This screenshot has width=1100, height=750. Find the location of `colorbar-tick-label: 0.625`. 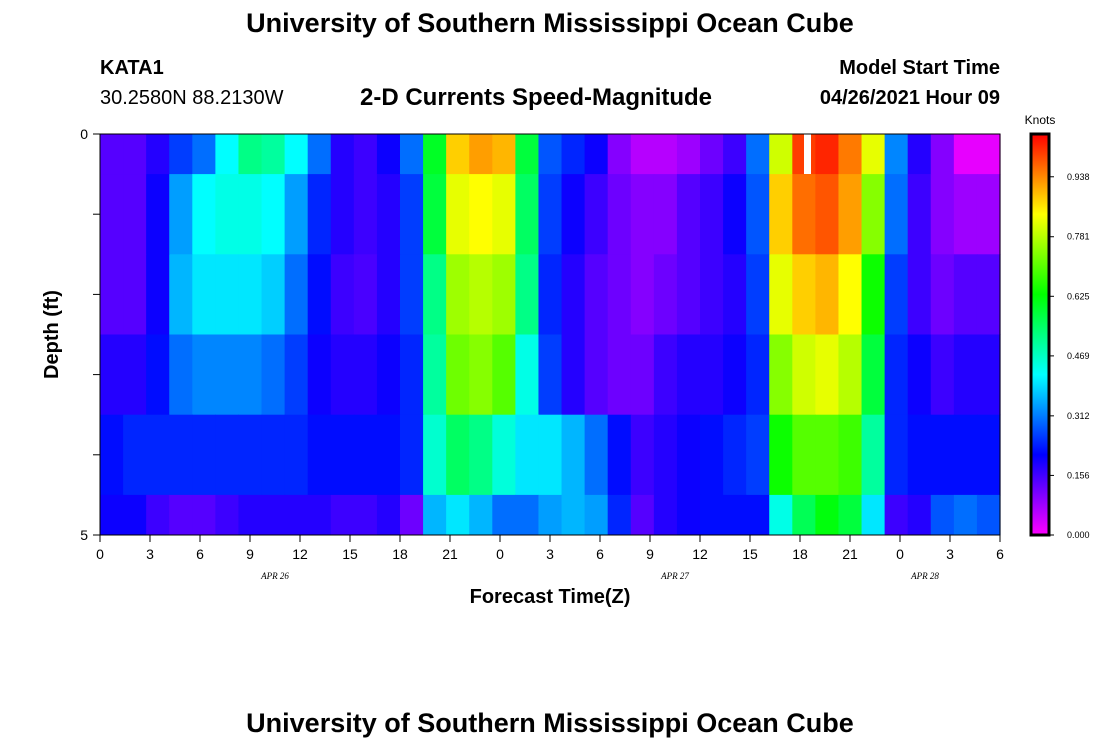

colorbar-tick-label: 0.625 is located at coordinates (1078, 296).